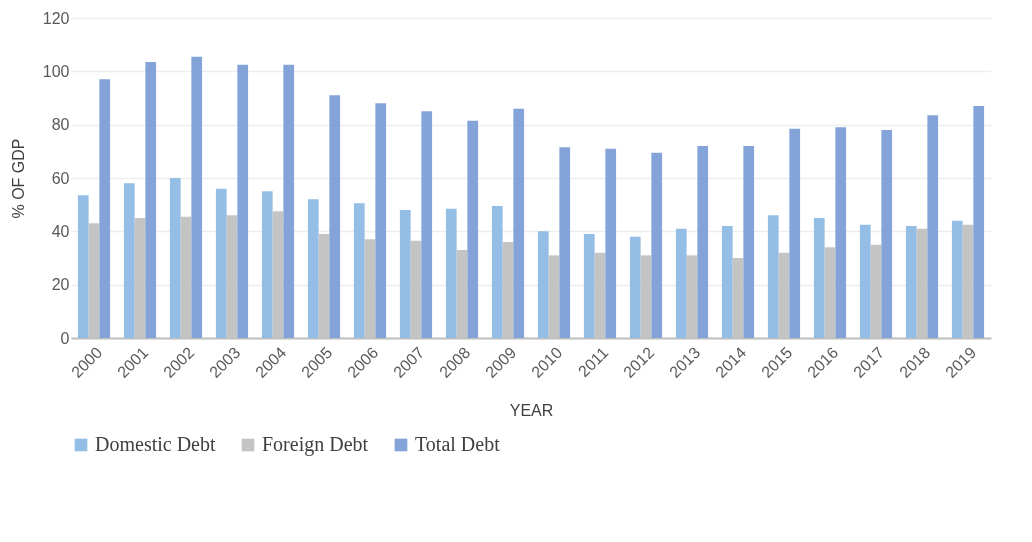  Describe the element at coordinates (531, 410) in the screenshot. I see `x-axis-title: YEAR` at that location.